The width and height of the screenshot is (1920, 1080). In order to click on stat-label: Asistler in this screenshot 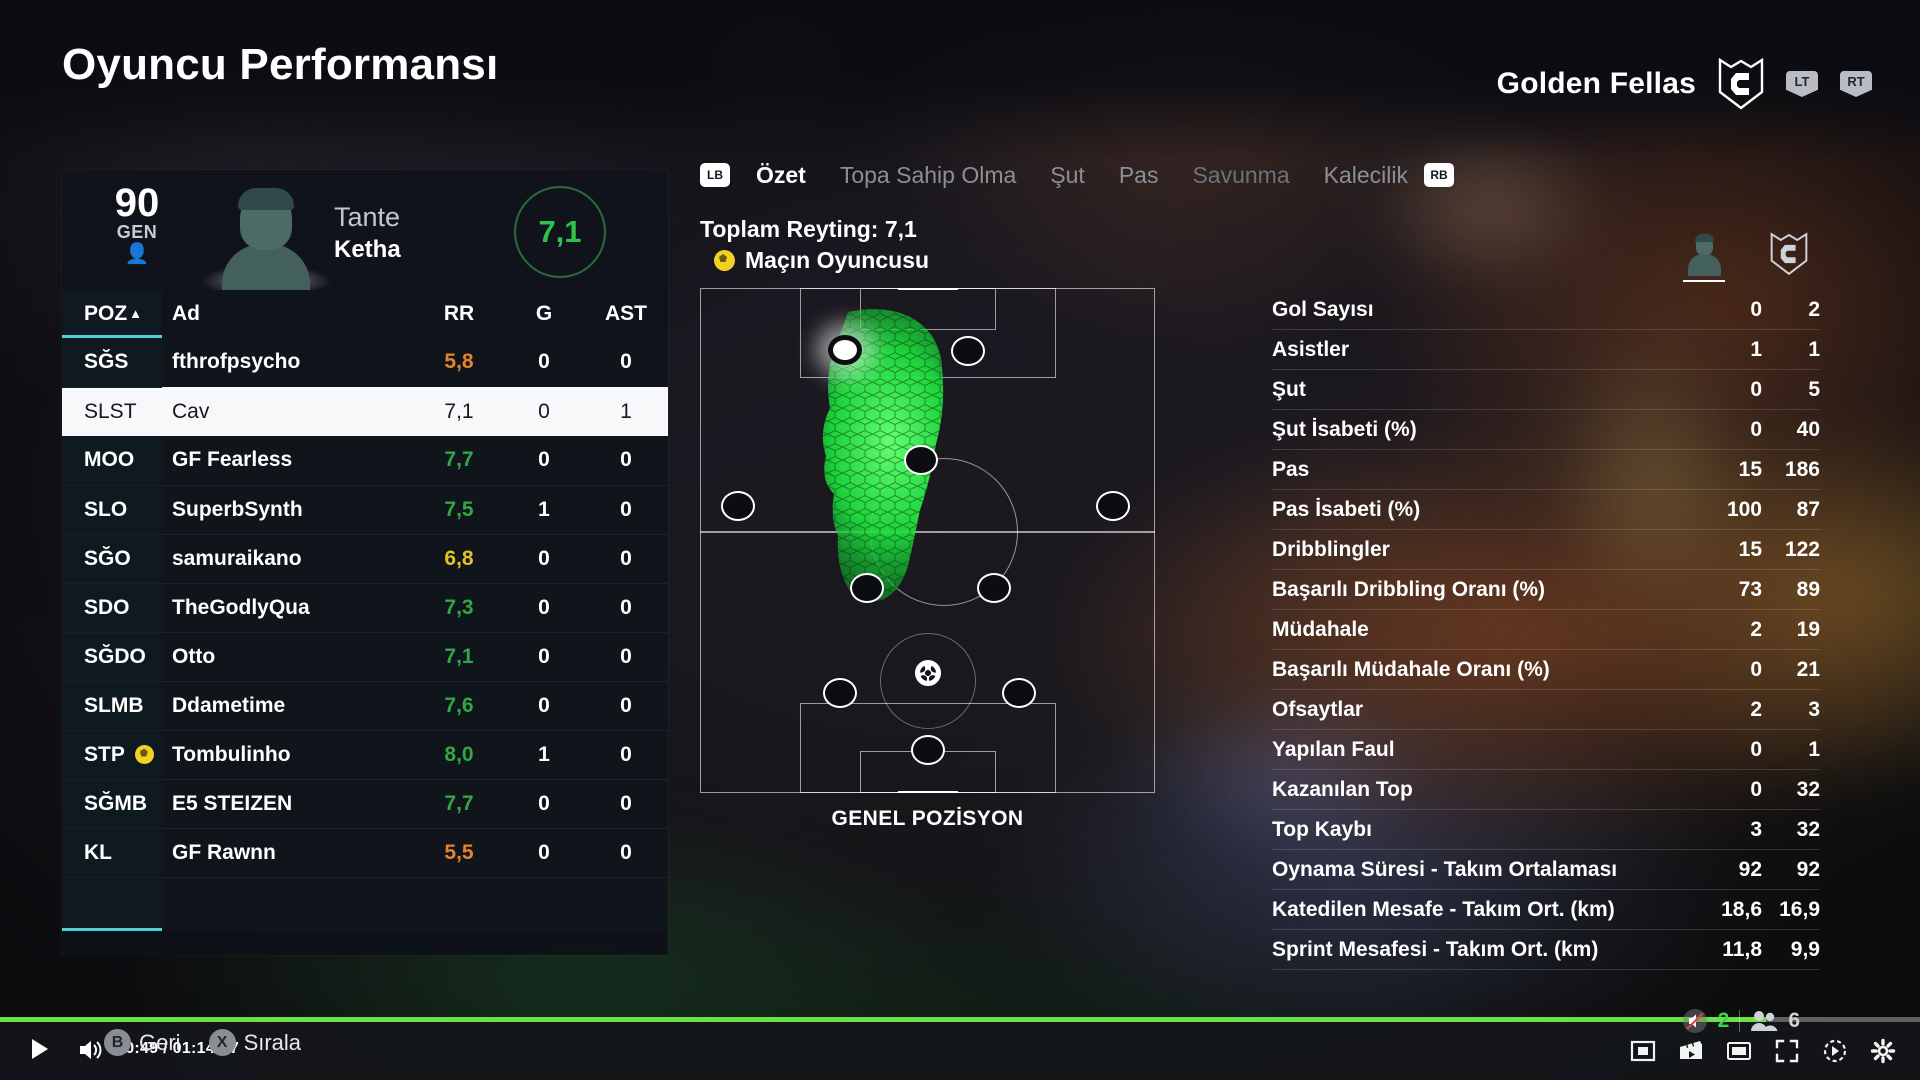, I will do `click(1311, 349)`.